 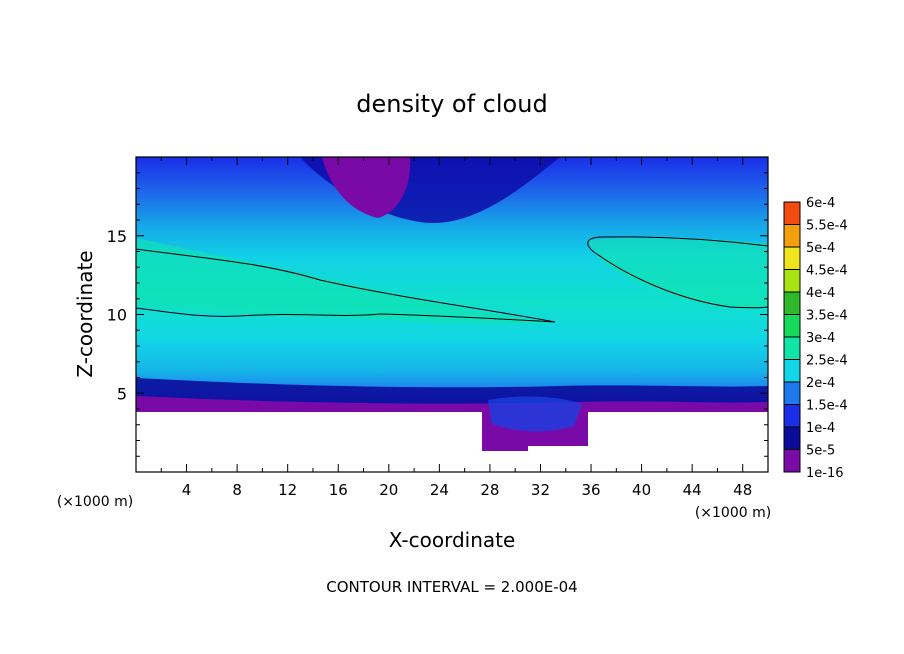 What do you see at coordinates (237, 490) in the screenshot?
I see `x-tick-label: 8` at bounding box center [237, 490].